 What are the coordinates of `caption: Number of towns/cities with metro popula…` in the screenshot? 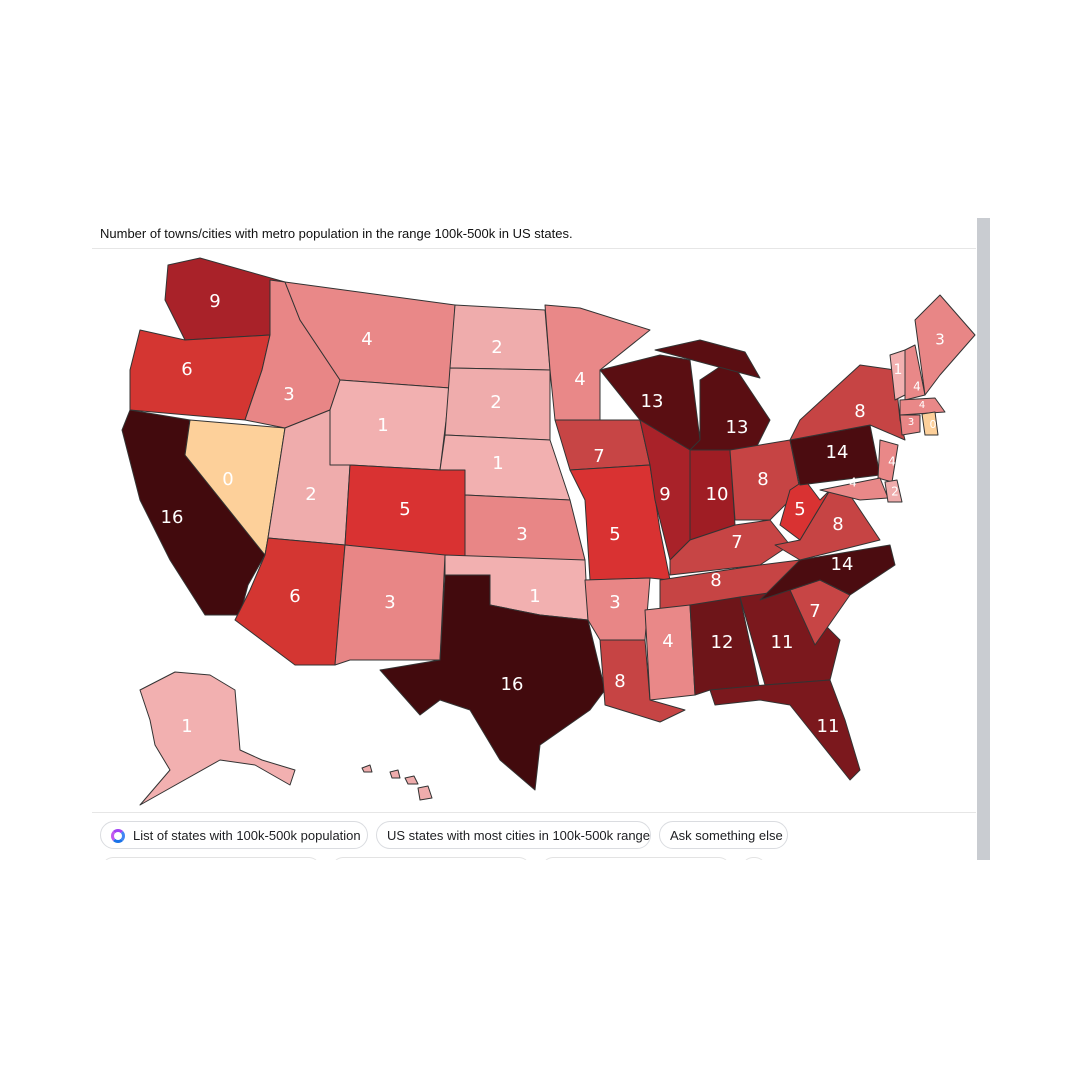 It's located at (336, 233).